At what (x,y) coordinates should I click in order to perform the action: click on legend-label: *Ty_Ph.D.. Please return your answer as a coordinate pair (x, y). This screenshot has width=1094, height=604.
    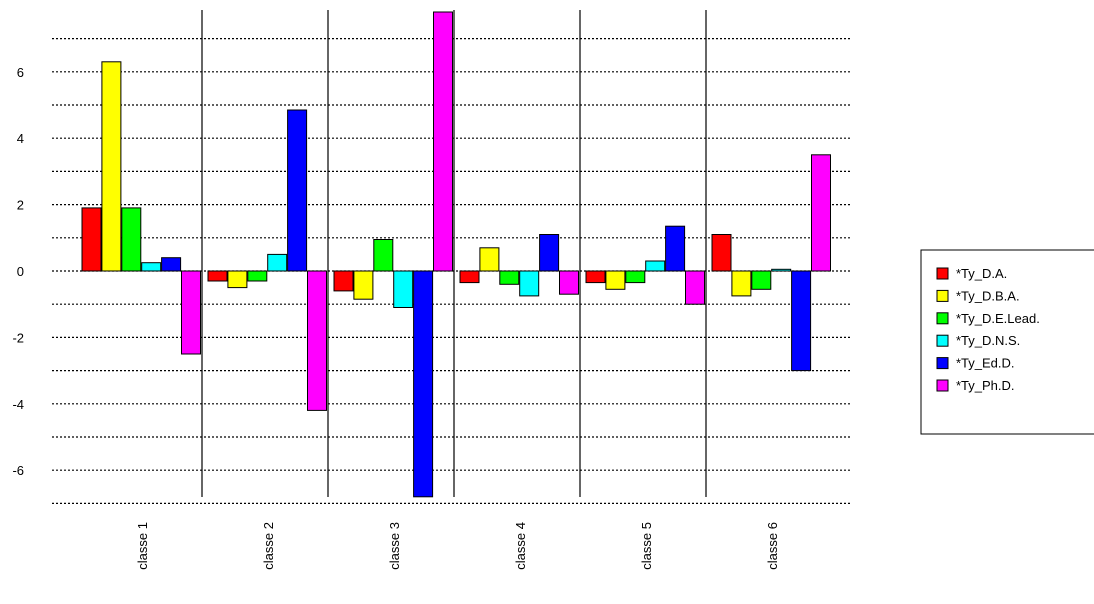
    Looking at the image, I should click on (985, 385).